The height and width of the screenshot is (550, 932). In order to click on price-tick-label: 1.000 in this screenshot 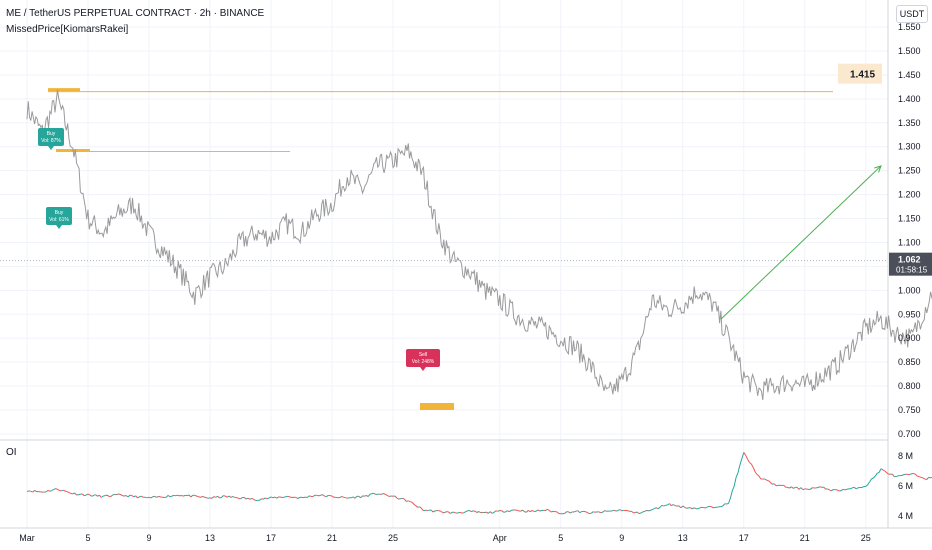, I will do `click(909, 290)`.